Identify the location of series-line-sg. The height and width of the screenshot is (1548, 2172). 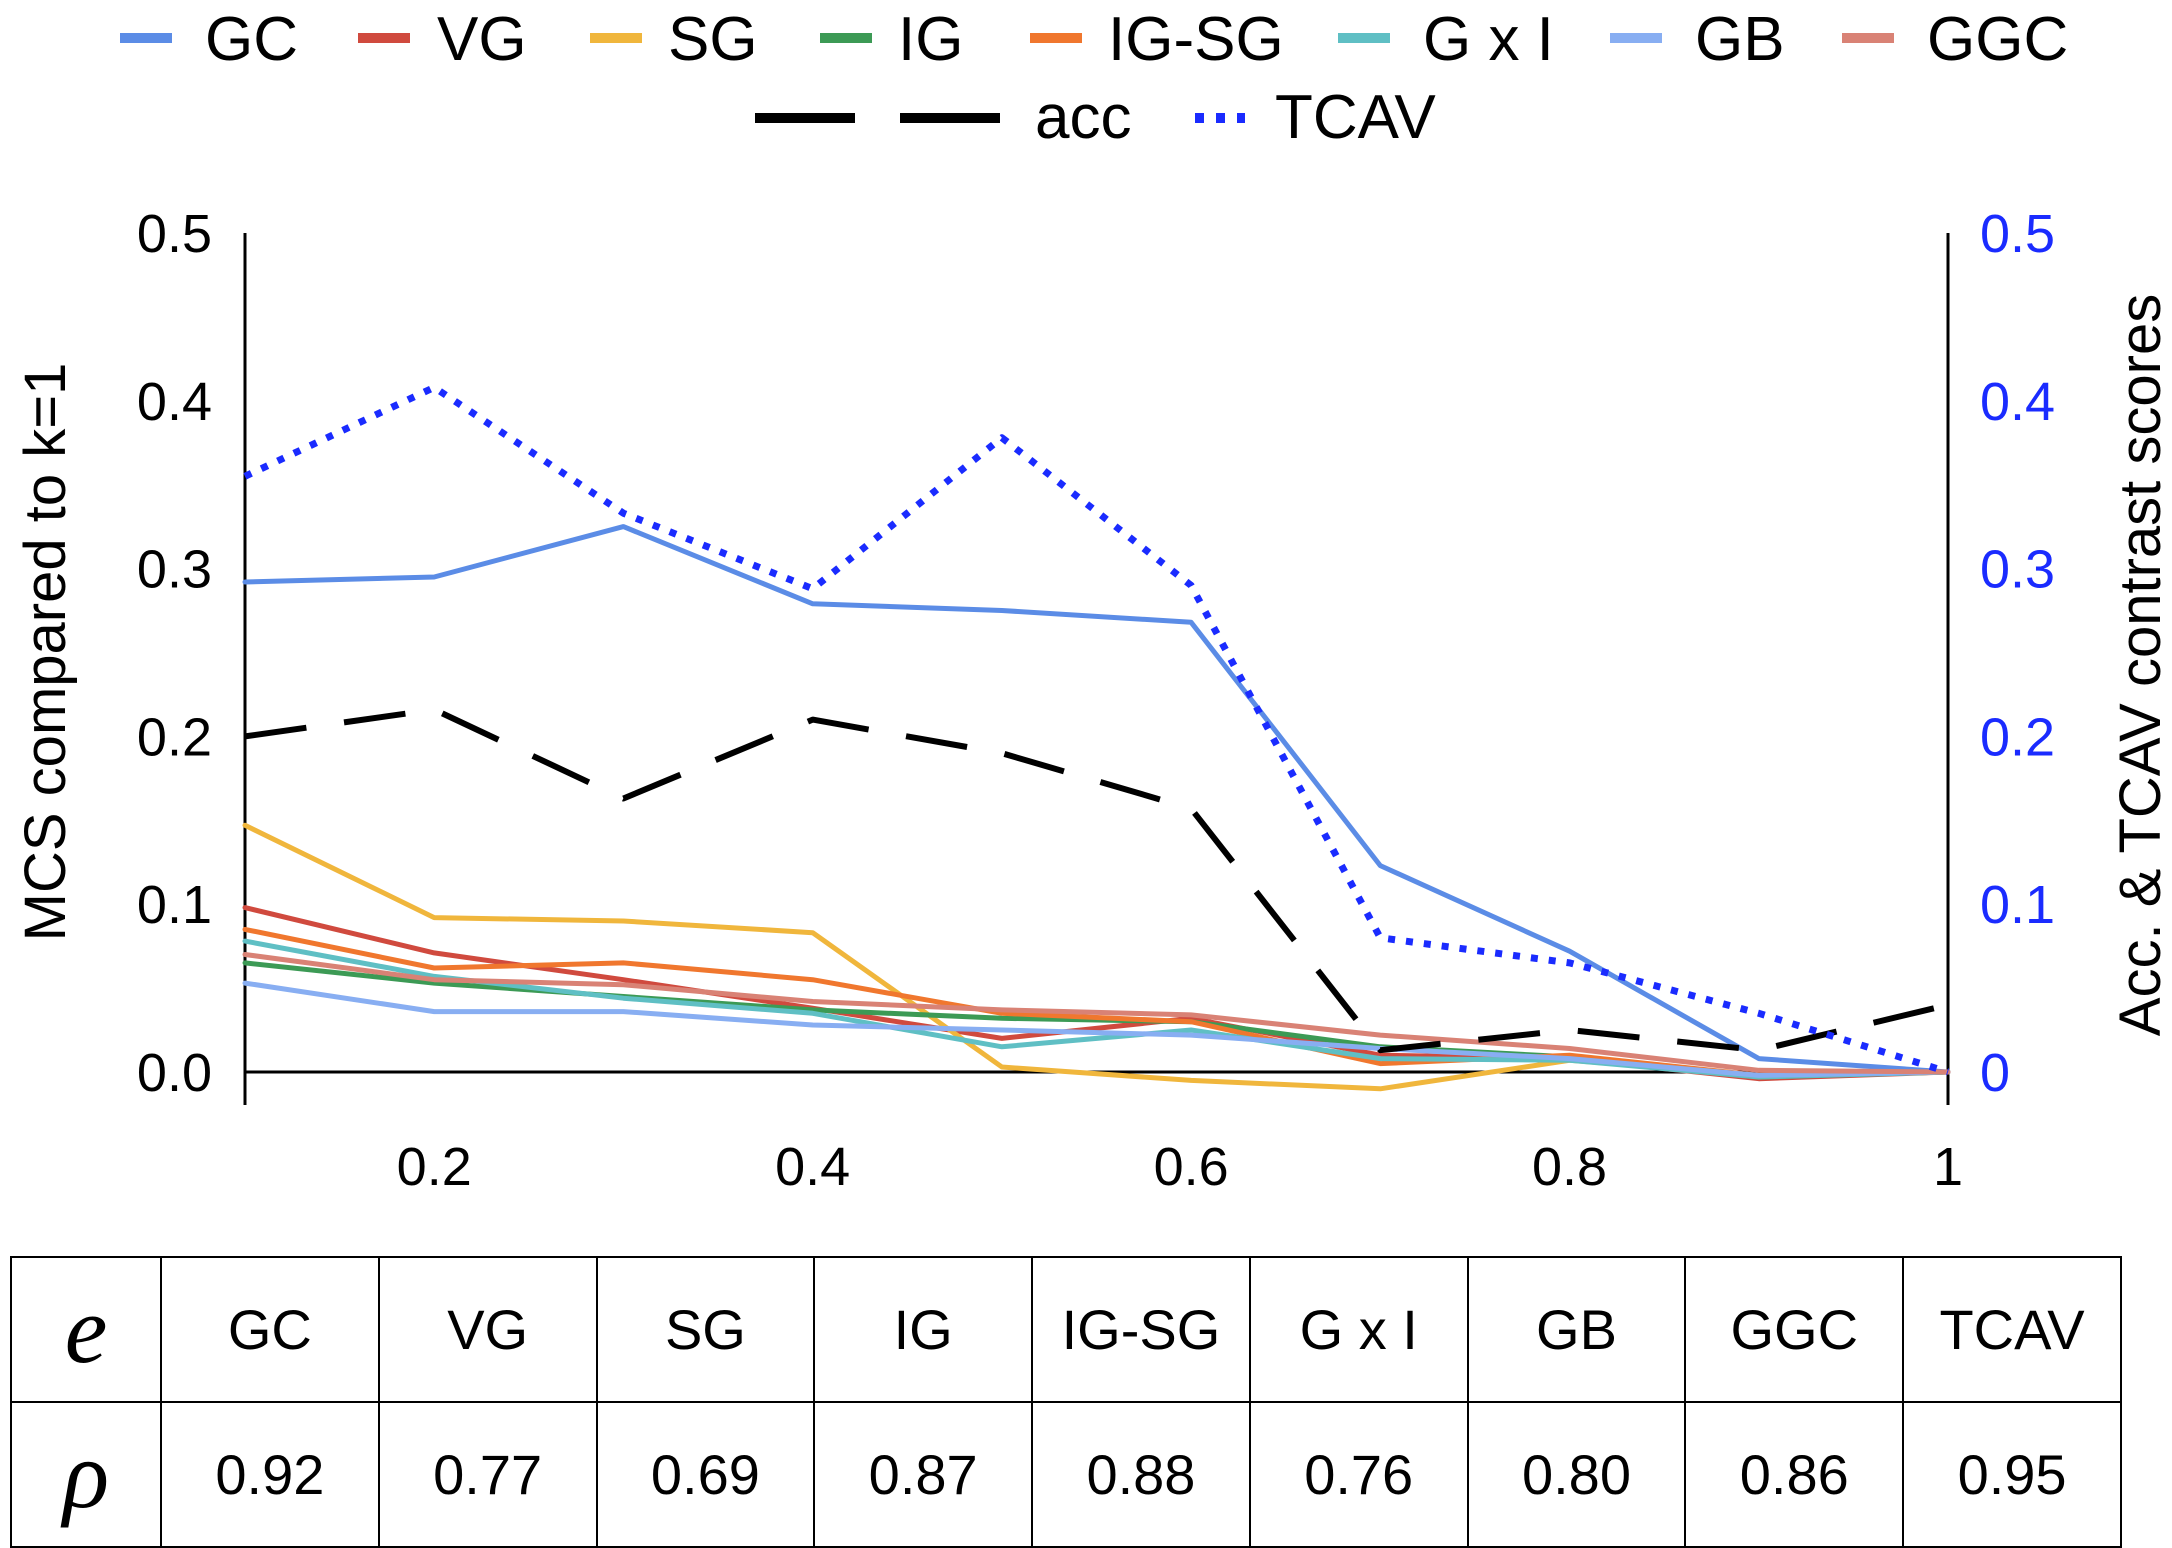
(1096, 957).